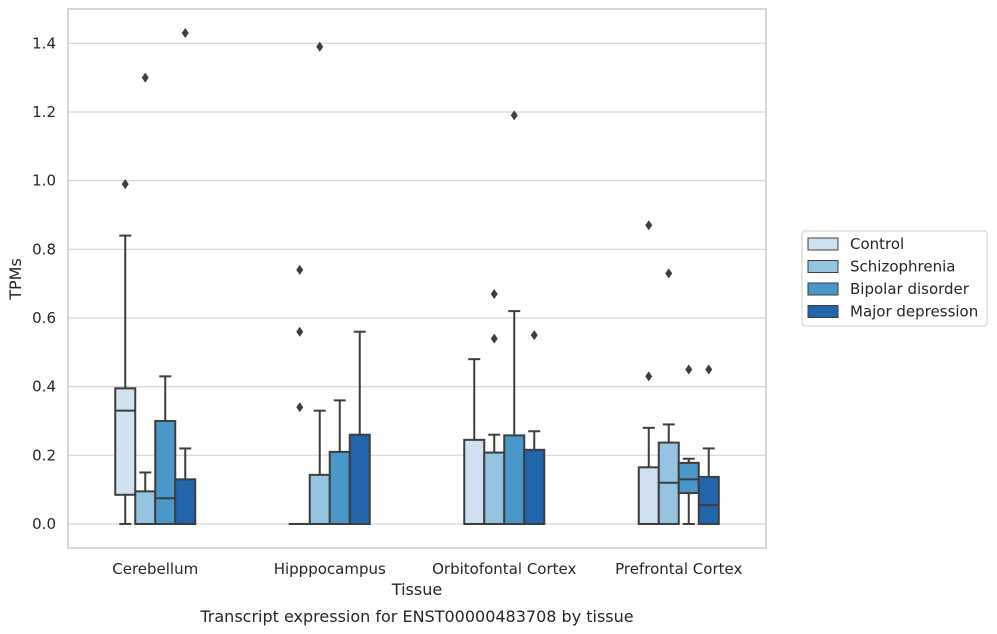 The width and height of the screenshot is (997, 634). I want to click on y-tick-label: 0.8, so click(44, 249).